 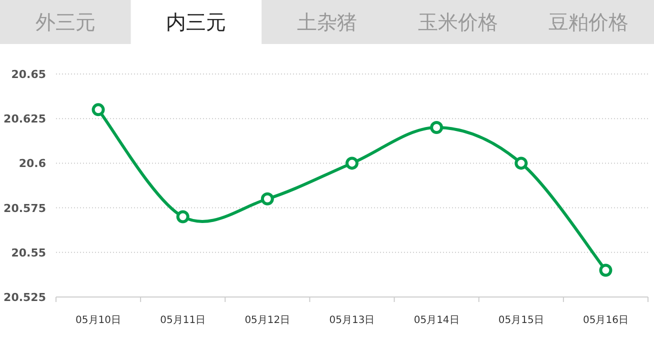 What do you see at coordinates (183, 320) in the screenshot?
I see `x-tick-label: 05月11日` at bounding box center [183, 320].